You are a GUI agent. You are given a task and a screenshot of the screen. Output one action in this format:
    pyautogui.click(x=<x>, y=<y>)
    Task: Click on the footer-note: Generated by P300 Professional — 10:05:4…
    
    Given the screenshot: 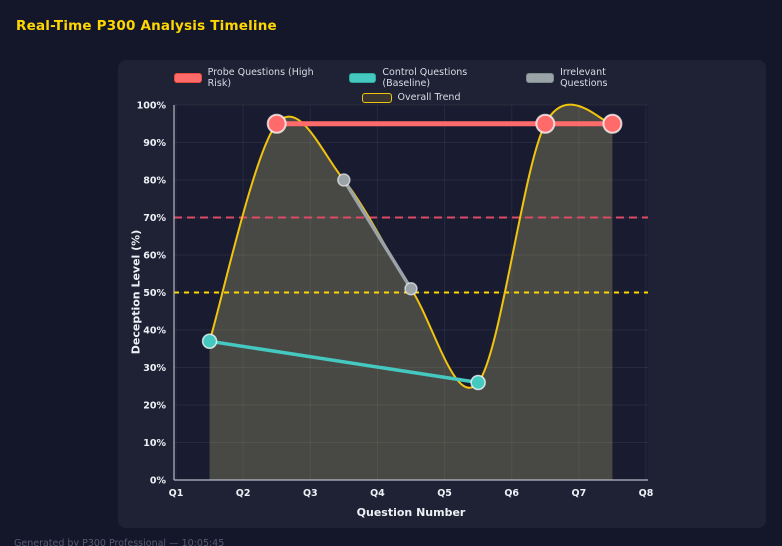 What is the action you would take?
    pyautogui.click(x=119, y=542)
    